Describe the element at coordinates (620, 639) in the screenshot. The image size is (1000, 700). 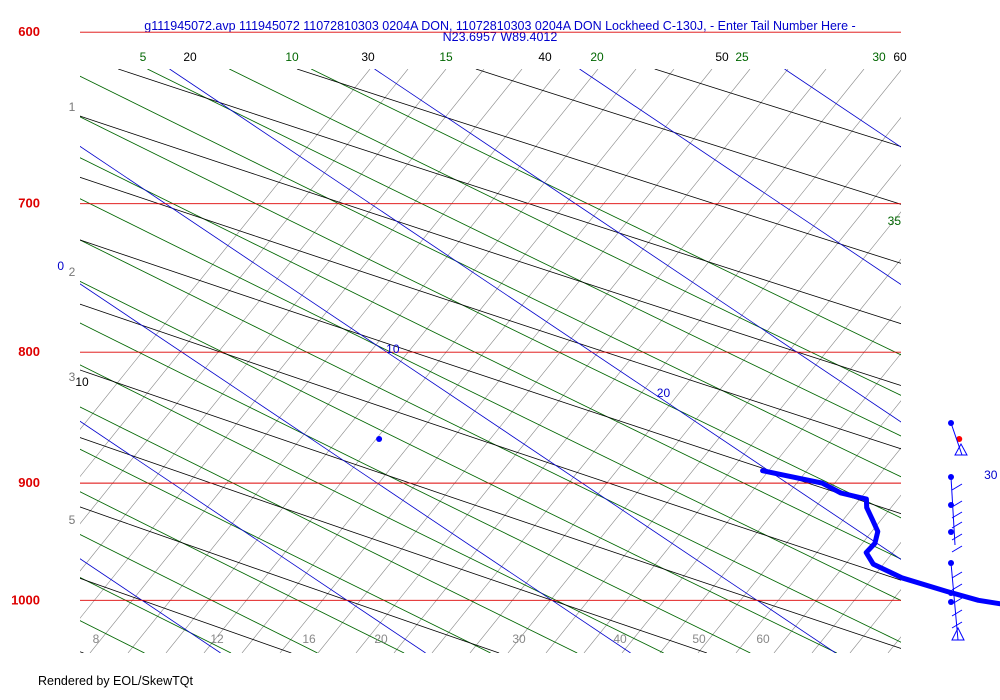
I see `mixing-ratio-label: 40` at that location.